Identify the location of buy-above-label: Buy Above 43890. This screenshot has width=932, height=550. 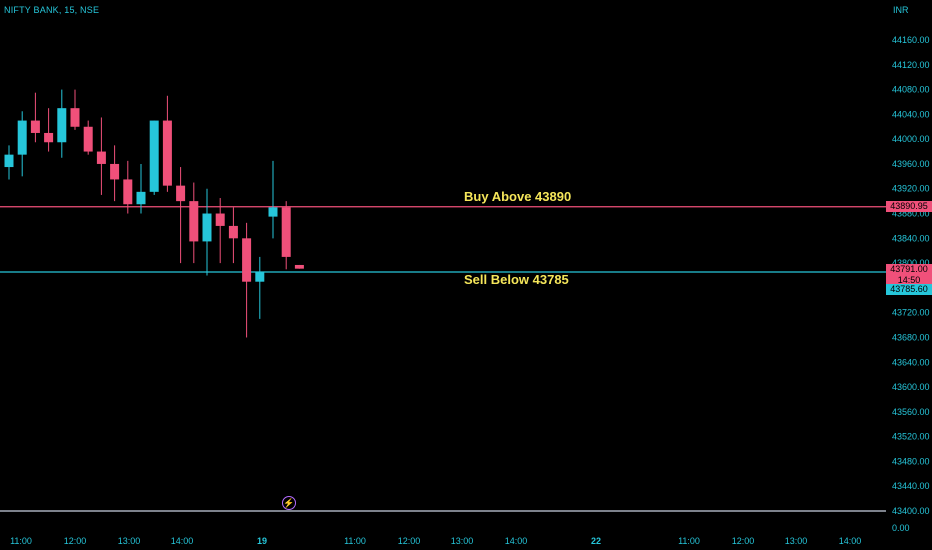
(518, 196).